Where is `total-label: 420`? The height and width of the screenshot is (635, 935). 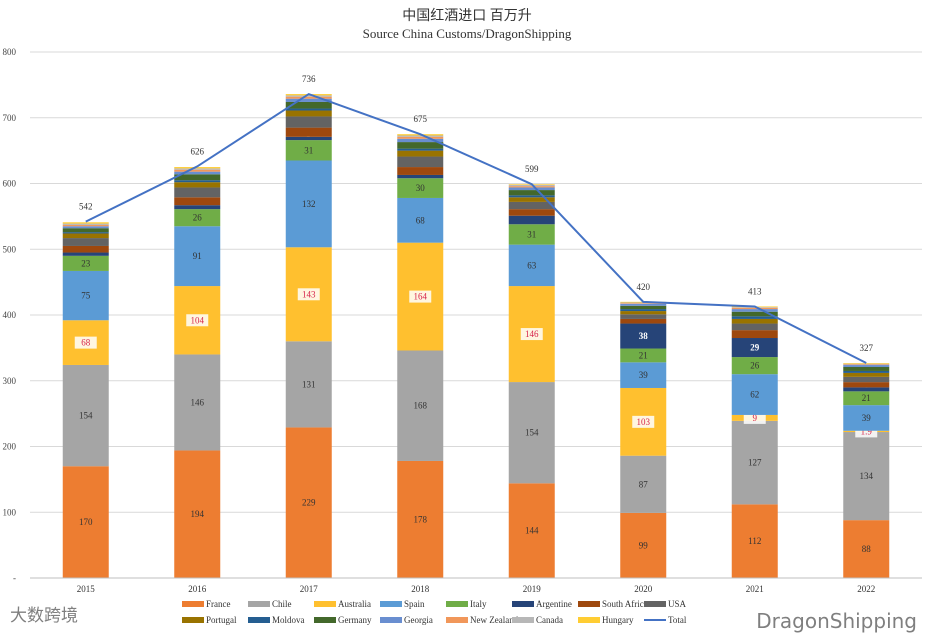 total-label: 420 is located at coordinates (644, 287).